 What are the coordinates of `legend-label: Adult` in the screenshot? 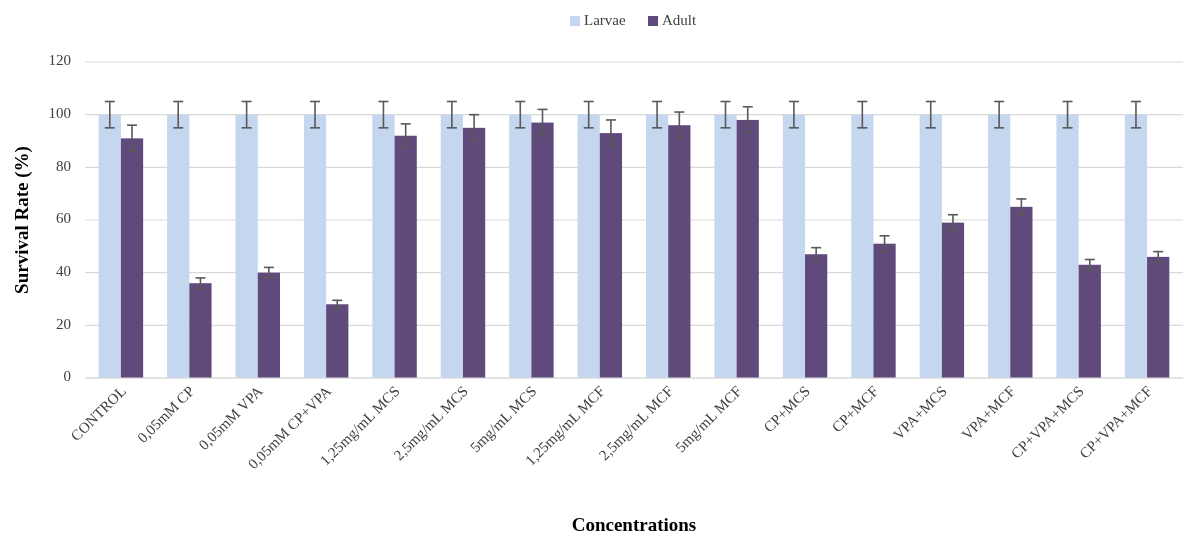 It's located at (679, 20).